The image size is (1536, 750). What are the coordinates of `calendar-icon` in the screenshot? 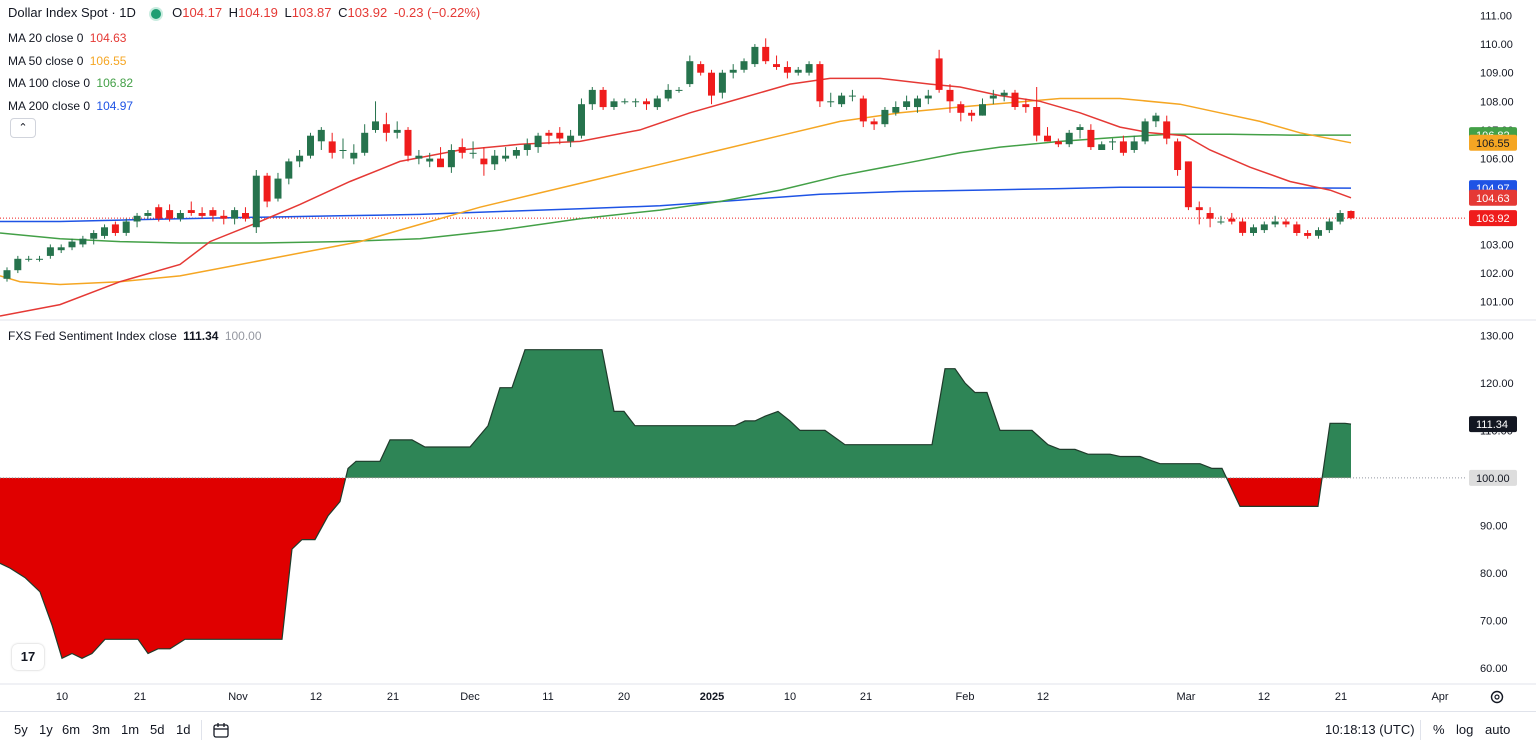 It's located at (221, 730).